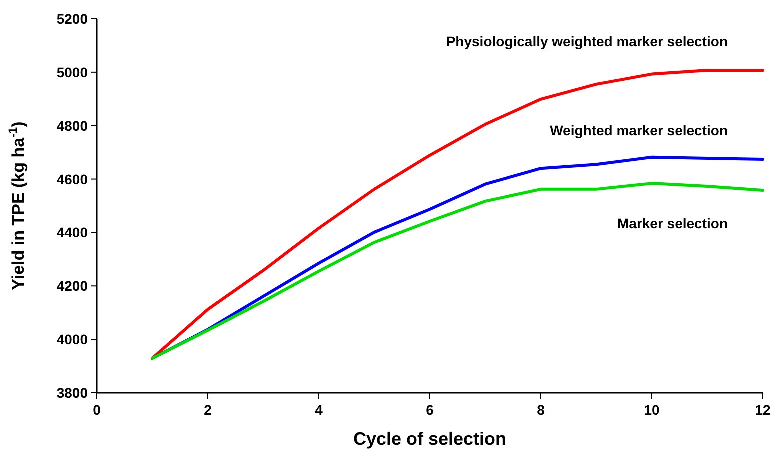 The width and height of the screenshot is (778, 459). I want to click on y-tick-label: 5000, so click(72, 72).